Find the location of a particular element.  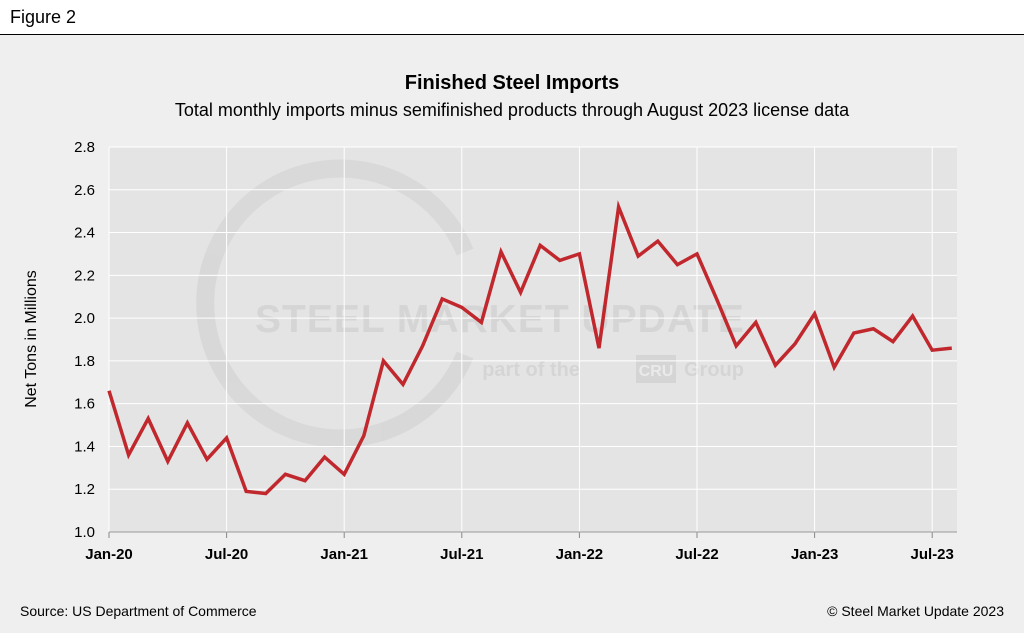

y-tick-label: 1.8 is located at coordinates (84, 361).